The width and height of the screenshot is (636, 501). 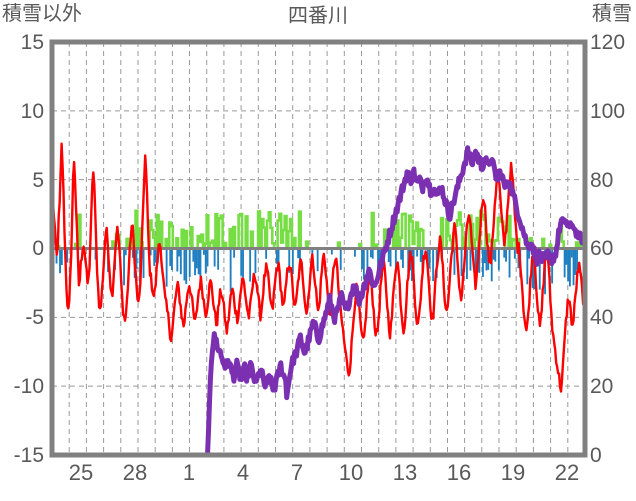 What do you see at coordinates (608, 111) in the screenshot?
I see `y-right-tick-1: 100` at bounding box center [608, 111].